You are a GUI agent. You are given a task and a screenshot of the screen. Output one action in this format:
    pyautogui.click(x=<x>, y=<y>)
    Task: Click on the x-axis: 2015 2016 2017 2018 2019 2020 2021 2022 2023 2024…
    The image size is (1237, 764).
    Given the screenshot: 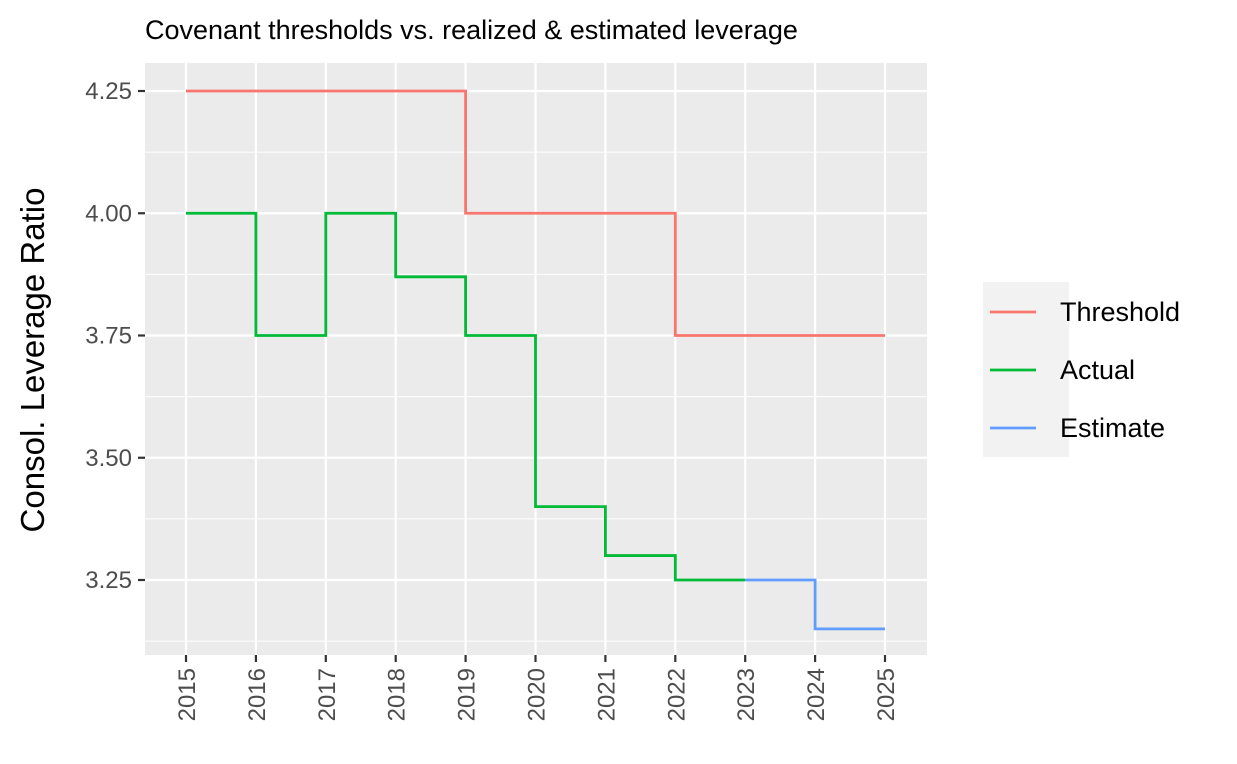 What is the action you would take?
    pyautogui.click(x=537, y=688)
    